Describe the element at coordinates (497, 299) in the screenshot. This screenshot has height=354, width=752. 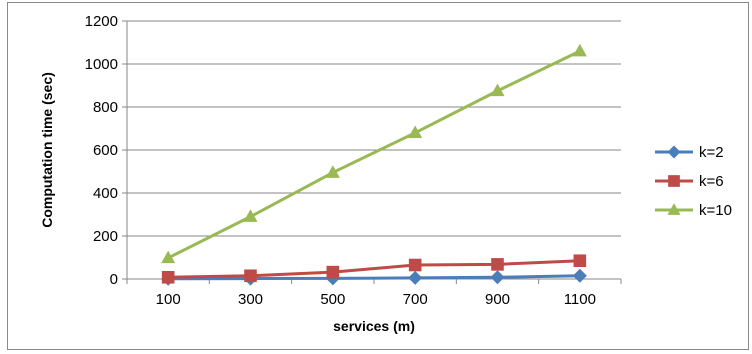
I see `x-tick-label: 900` at that location.